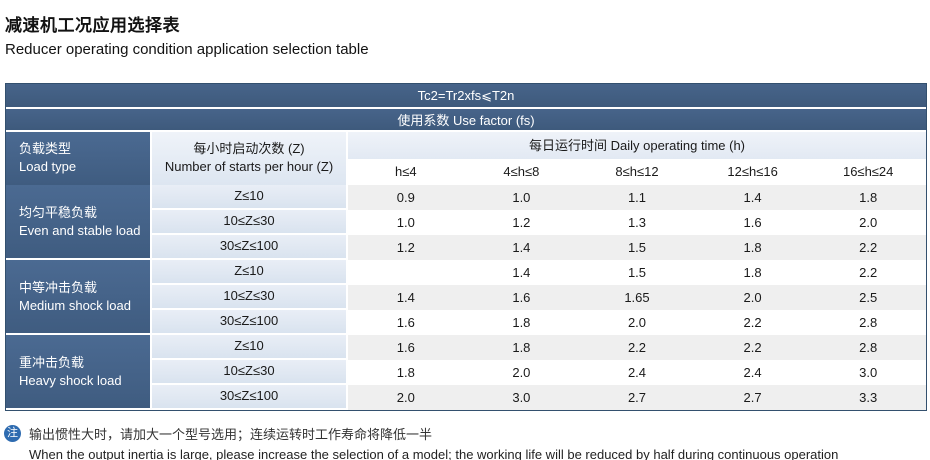  I want to click on factor-value-cell: 1.1, so click(637, 197).